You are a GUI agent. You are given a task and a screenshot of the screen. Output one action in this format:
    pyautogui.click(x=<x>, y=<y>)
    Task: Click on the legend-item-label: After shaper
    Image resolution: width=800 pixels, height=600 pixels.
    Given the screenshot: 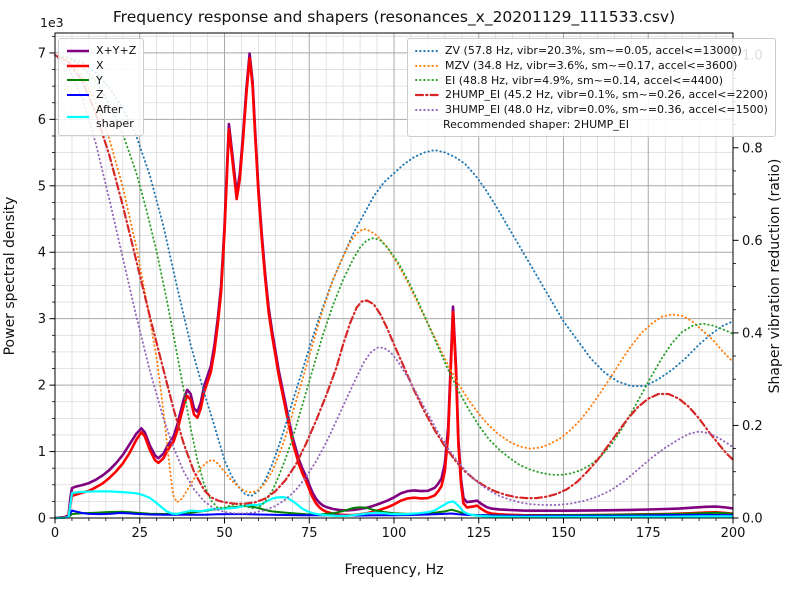 What is the action you would take?
    pyautogui.click(x=115, y=116)
    